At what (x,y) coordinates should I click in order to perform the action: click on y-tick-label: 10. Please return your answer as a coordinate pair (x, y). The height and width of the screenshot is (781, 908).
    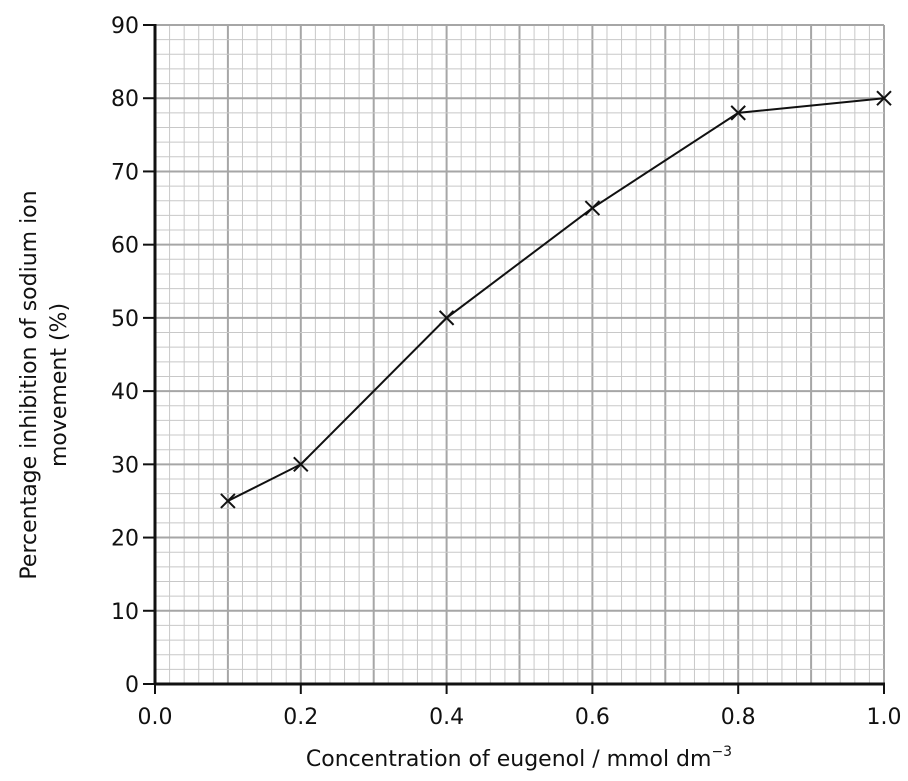
    Looking at the image, I should click on (125, 612).